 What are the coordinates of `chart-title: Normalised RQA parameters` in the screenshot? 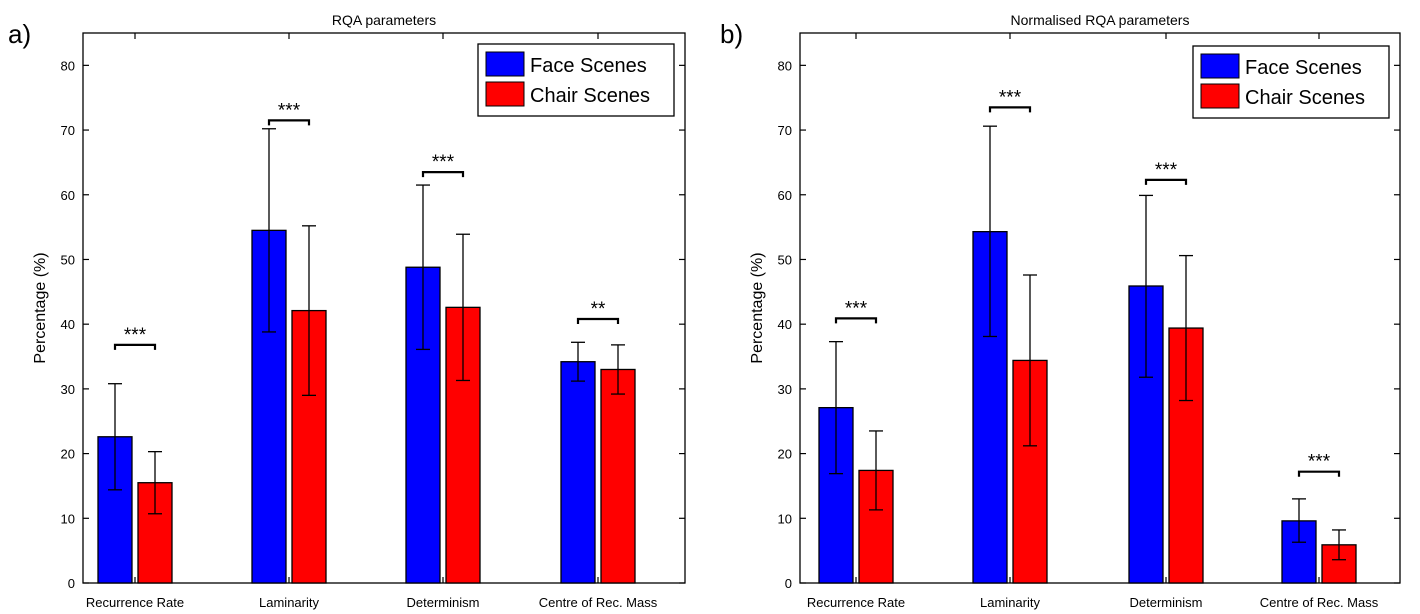 It's located at (1100, 20).